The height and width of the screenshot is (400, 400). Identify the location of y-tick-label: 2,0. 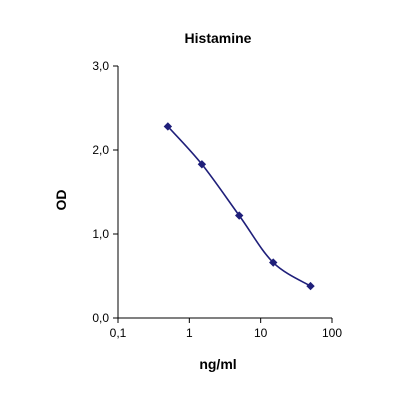
(100, 150).